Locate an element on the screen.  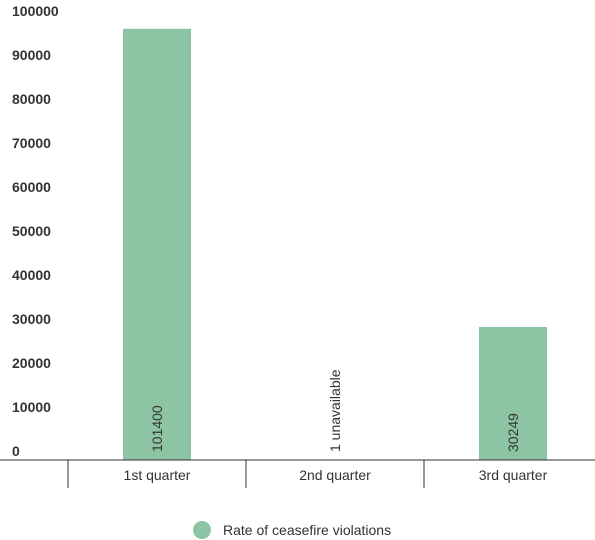
y-tick-label: 80000 is located at coordinates (31, 99).